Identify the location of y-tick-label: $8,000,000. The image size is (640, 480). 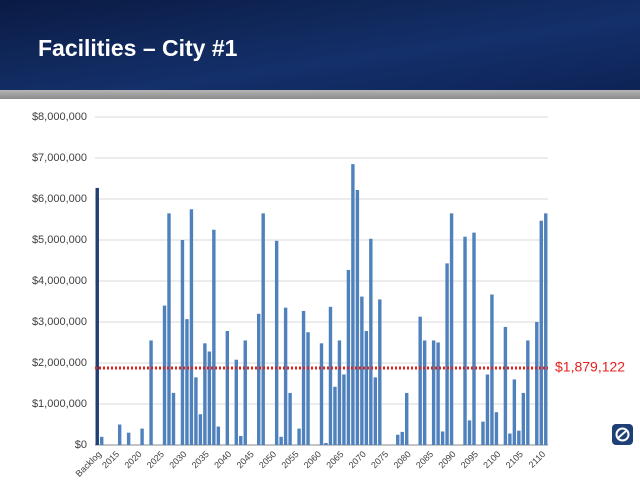
(59, 117).